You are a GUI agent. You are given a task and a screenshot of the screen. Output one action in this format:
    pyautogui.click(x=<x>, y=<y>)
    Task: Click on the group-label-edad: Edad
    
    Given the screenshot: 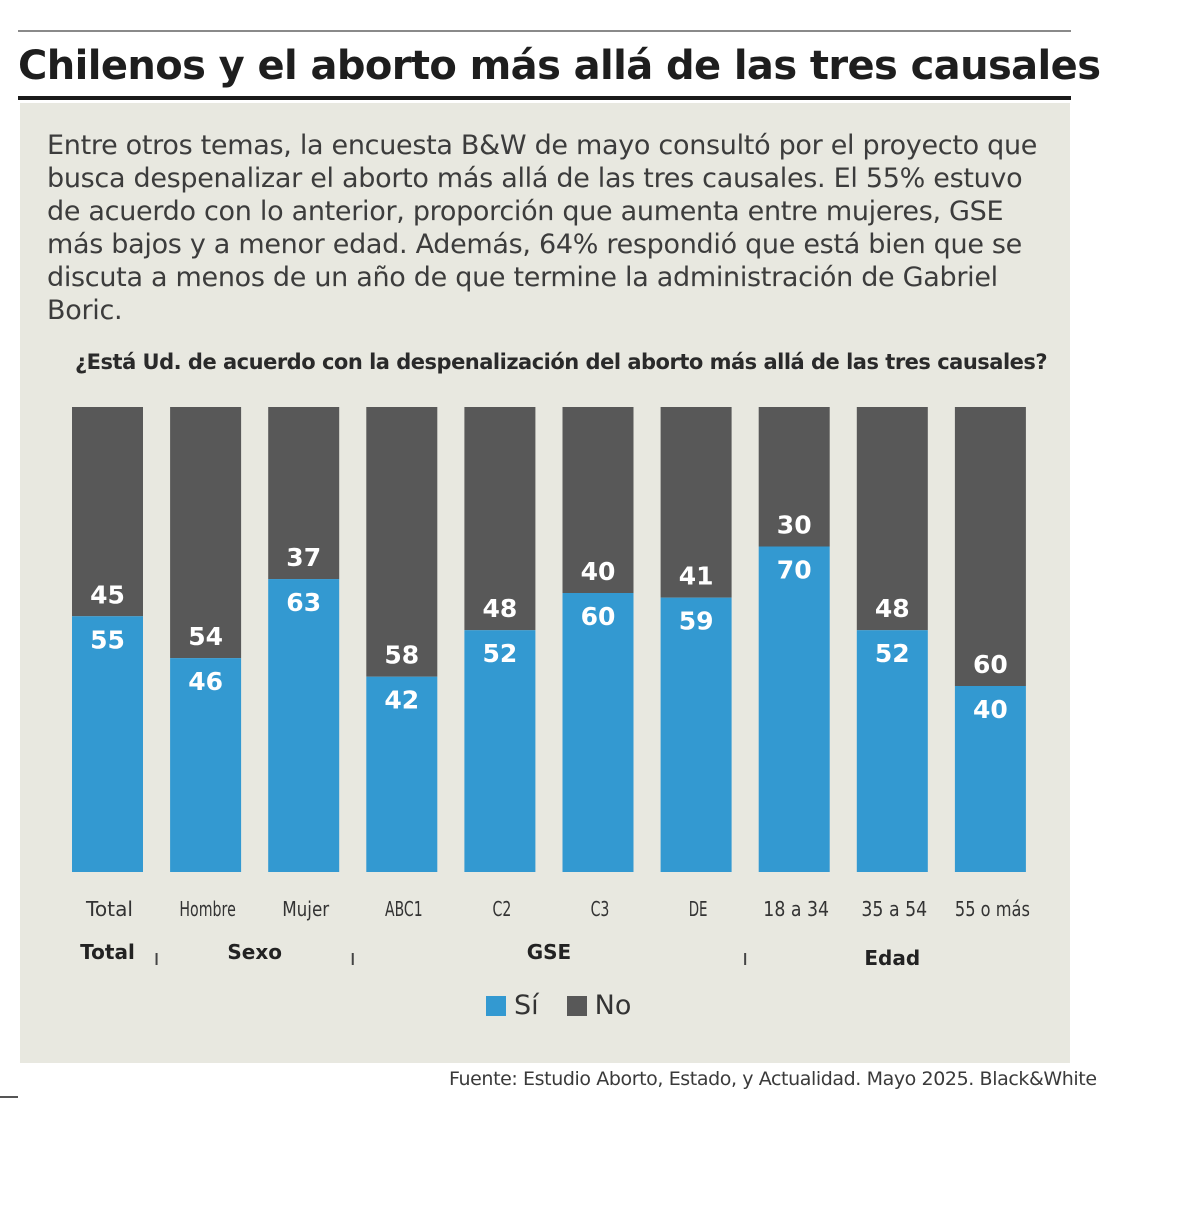 What is the action you would take?
    pyautogui.click(x=892, y=958)
    